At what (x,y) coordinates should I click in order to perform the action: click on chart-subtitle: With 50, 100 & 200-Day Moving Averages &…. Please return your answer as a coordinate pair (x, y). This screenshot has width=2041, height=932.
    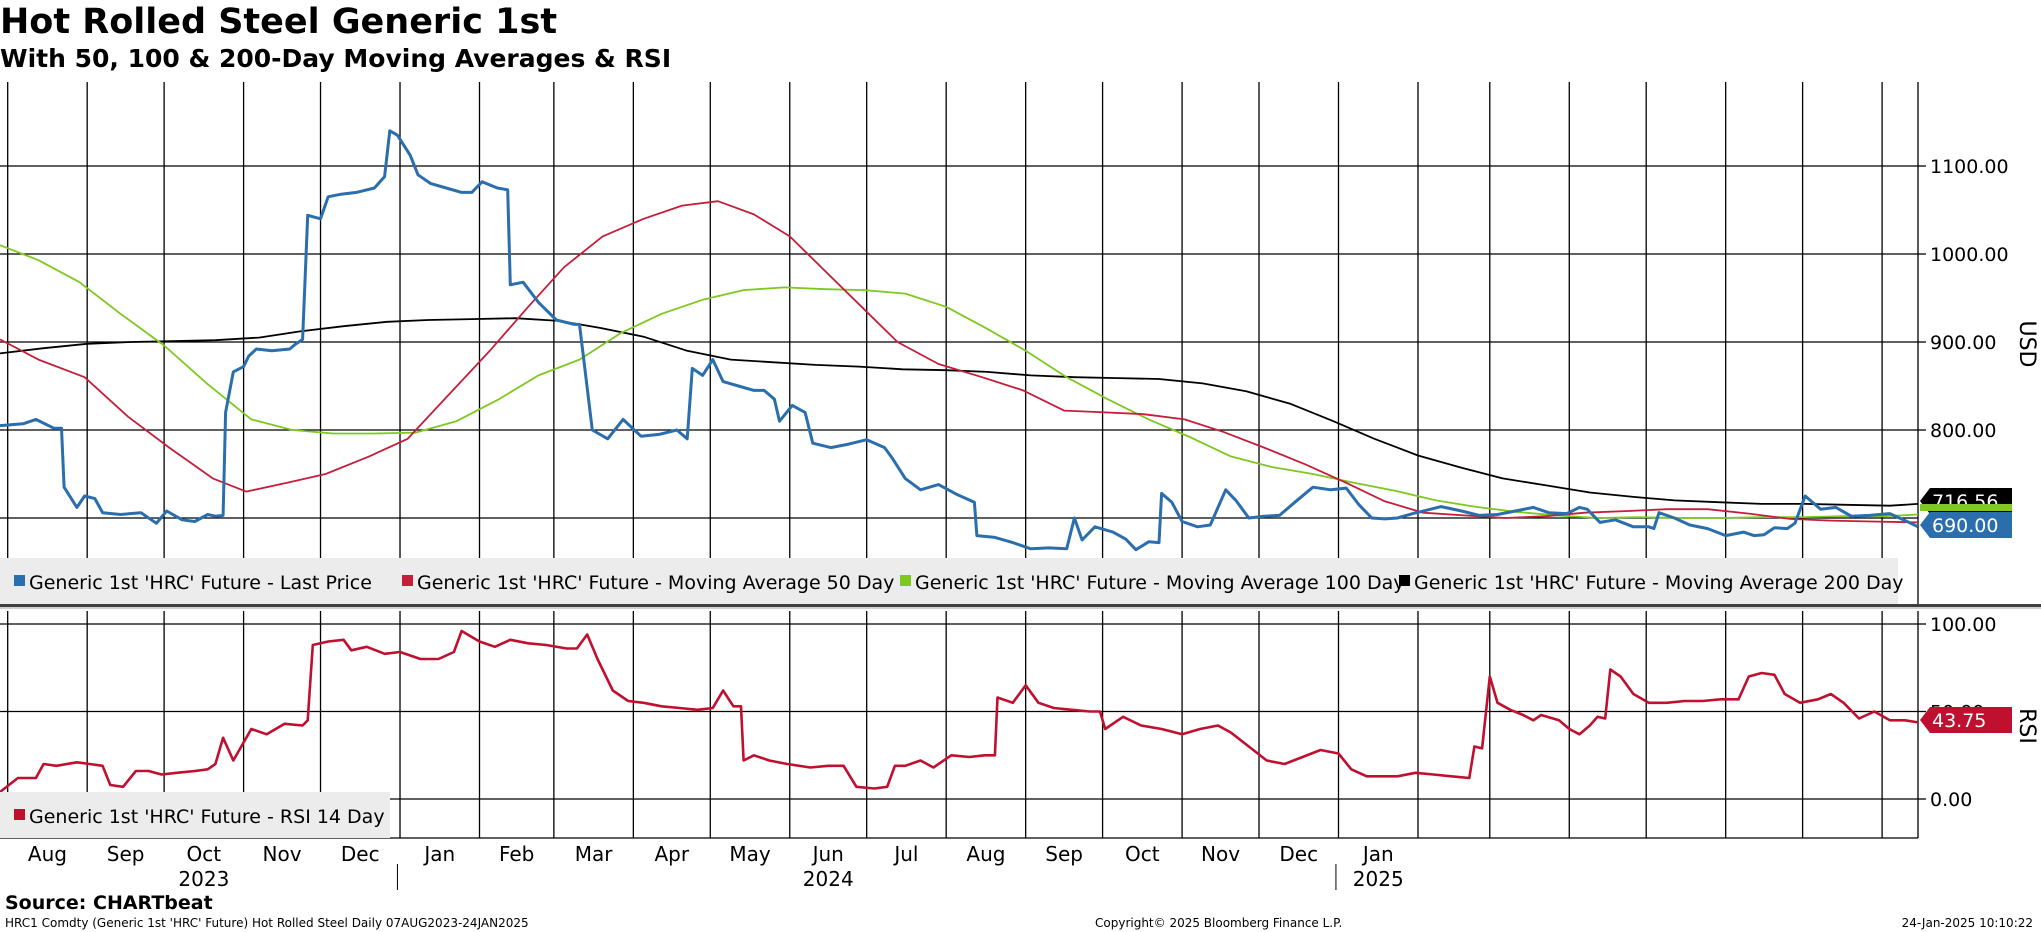
    Looking at the image, I should click on (336, 58).